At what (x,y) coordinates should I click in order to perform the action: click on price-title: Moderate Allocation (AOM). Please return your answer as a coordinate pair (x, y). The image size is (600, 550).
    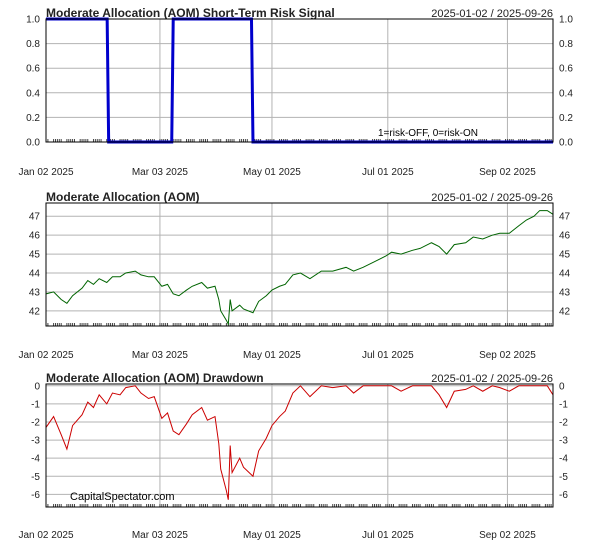
    Looking at the image, I should click on (123, 197).